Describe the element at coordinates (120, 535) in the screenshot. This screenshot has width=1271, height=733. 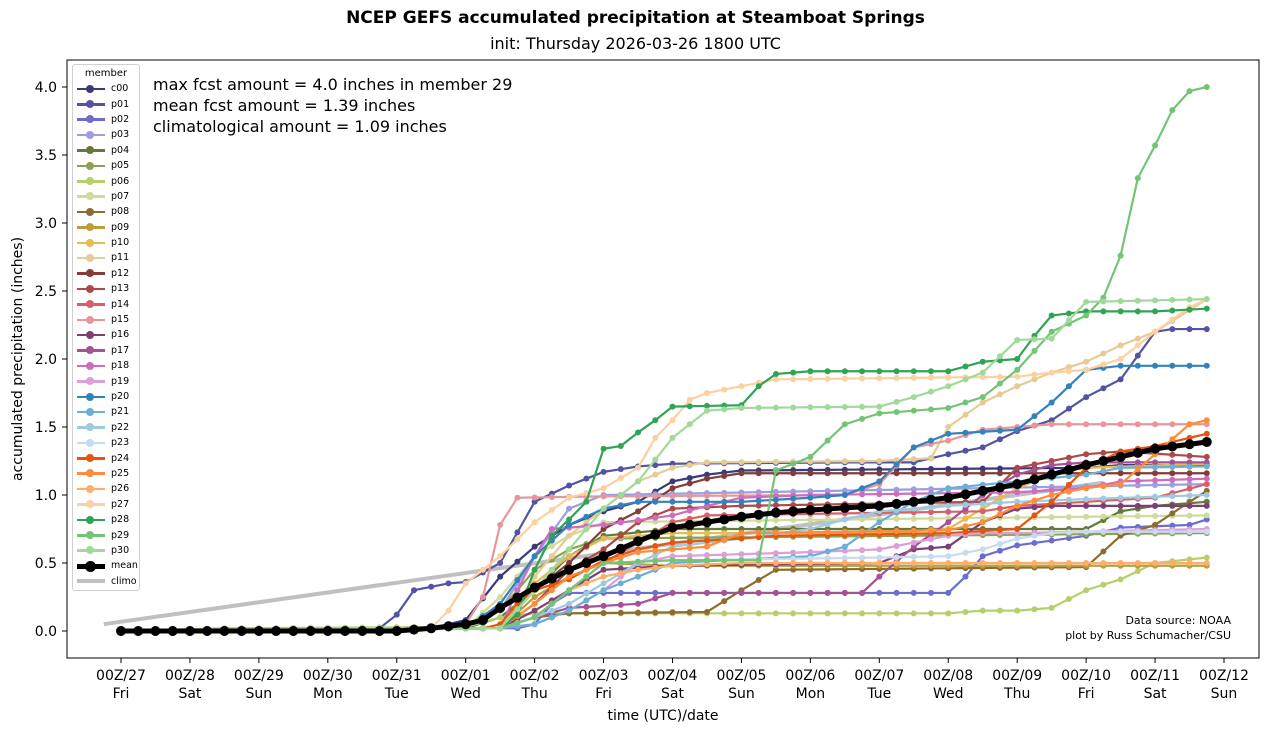
I see `legend-label: p29` at that location.